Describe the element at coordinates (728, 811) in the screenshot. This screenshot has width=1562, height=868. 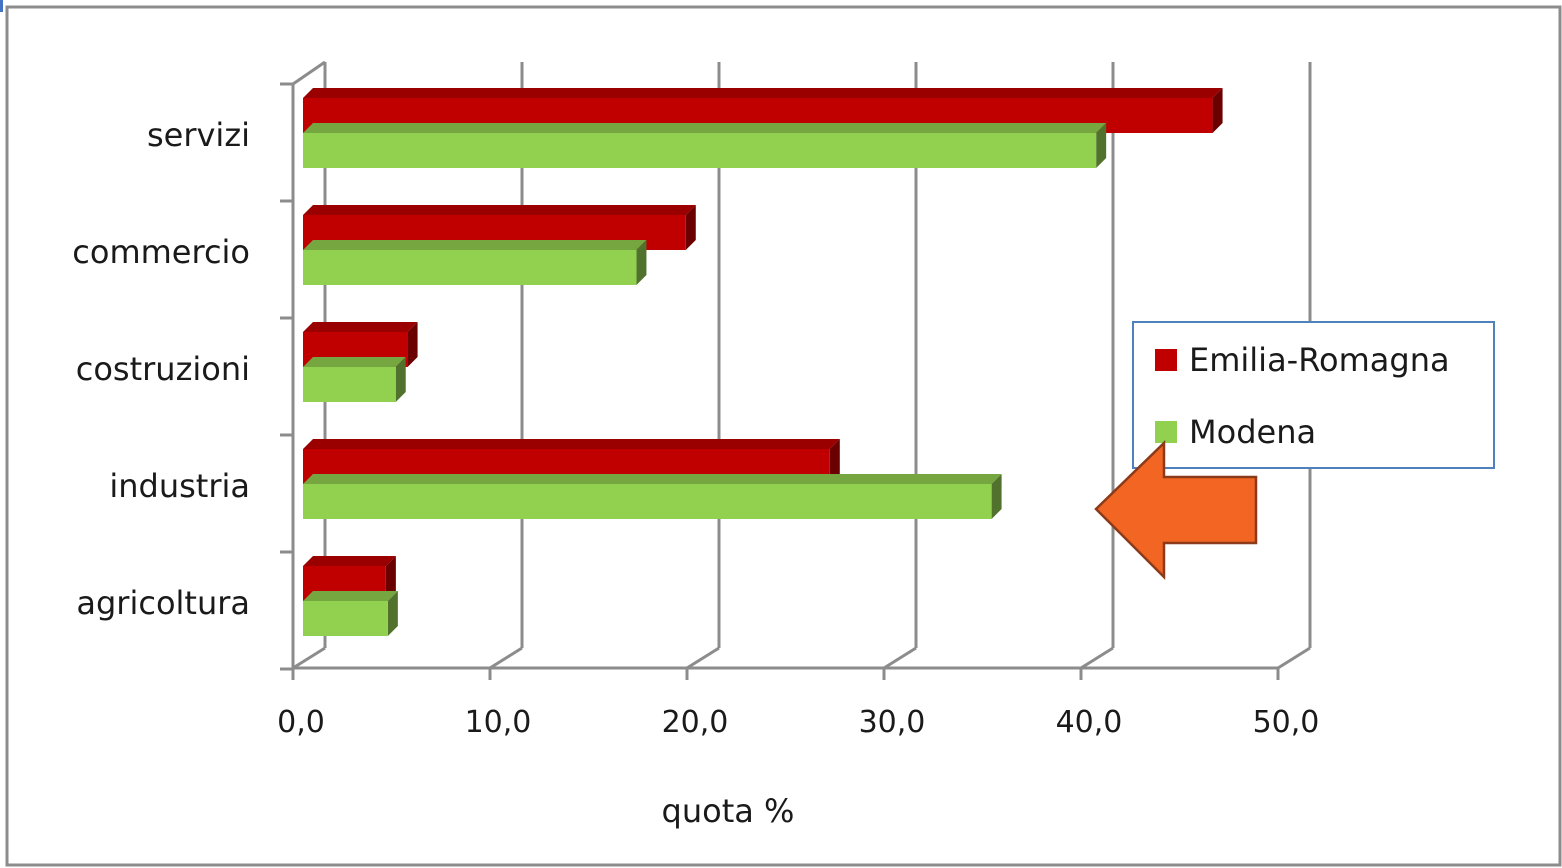
I see `x-axis-title: quota %` at that location.